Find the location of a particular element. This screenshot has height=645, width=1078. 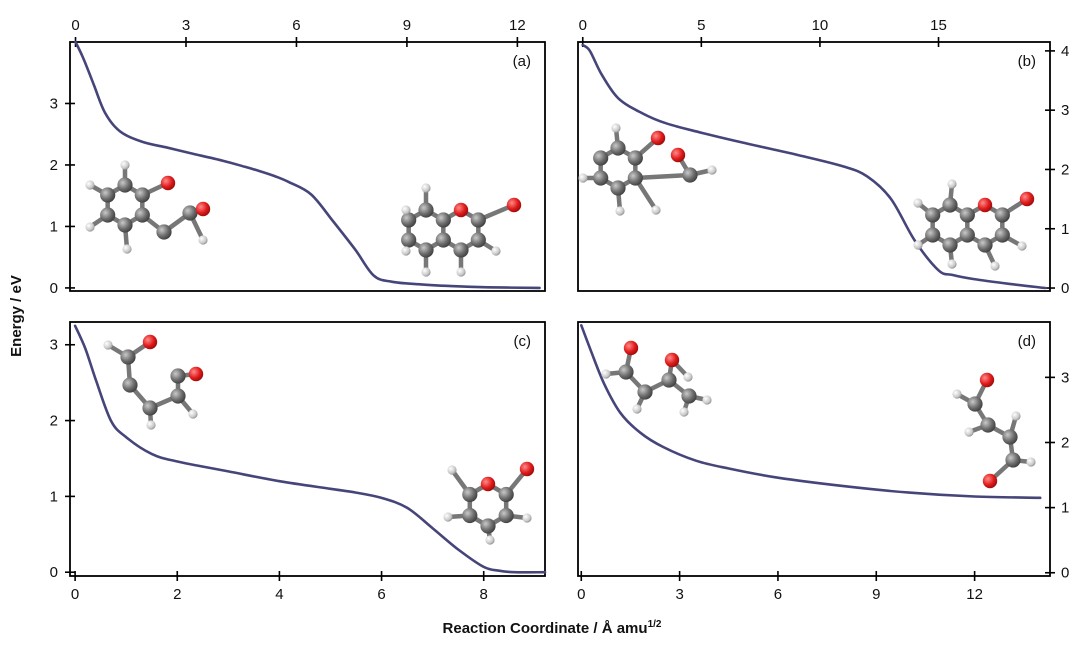

x-tick-label: 10 is located at coordinates (820, 25).